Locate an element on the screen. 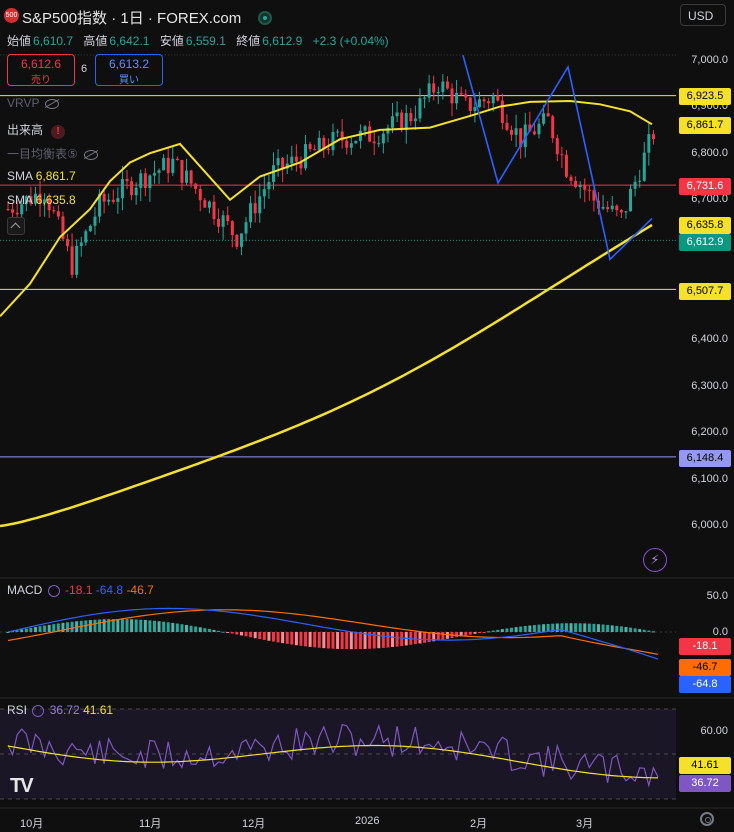 This screenshot has width=734, height=832. tradingview-logo: TV is located at coordinates (22, 786).